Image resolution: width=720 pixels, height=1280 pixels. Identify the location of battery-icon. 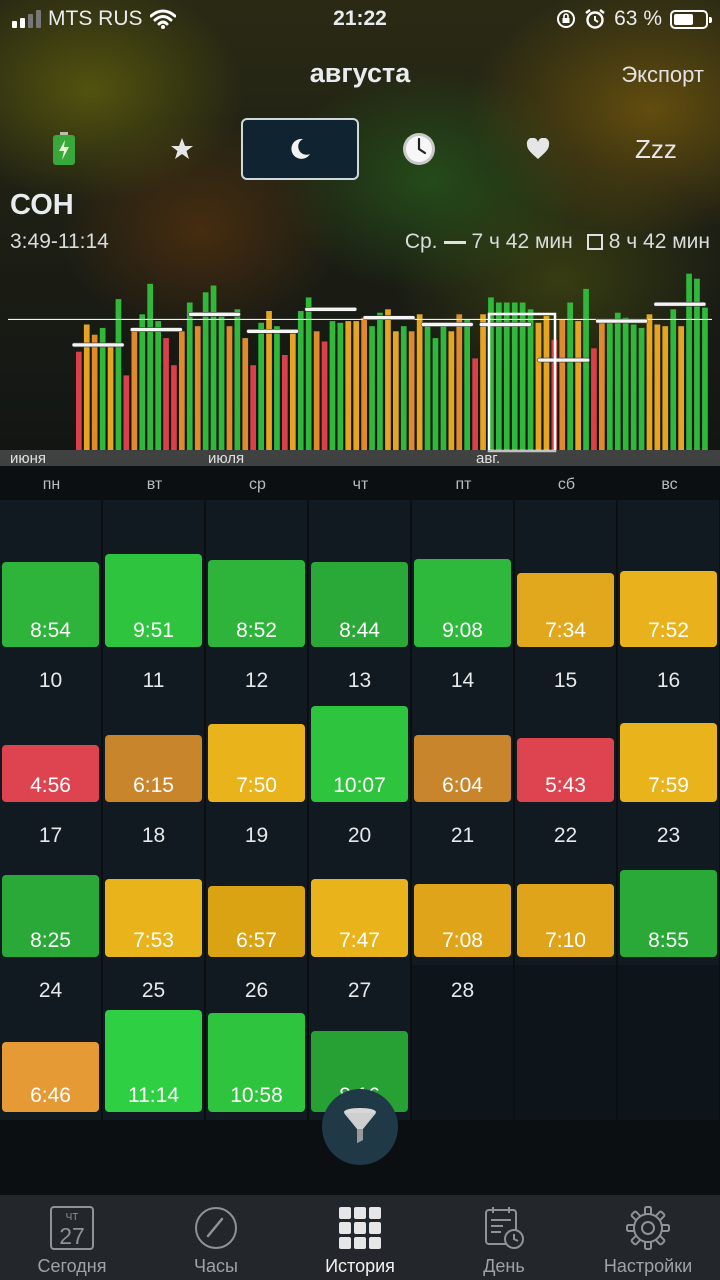
(64, 148).